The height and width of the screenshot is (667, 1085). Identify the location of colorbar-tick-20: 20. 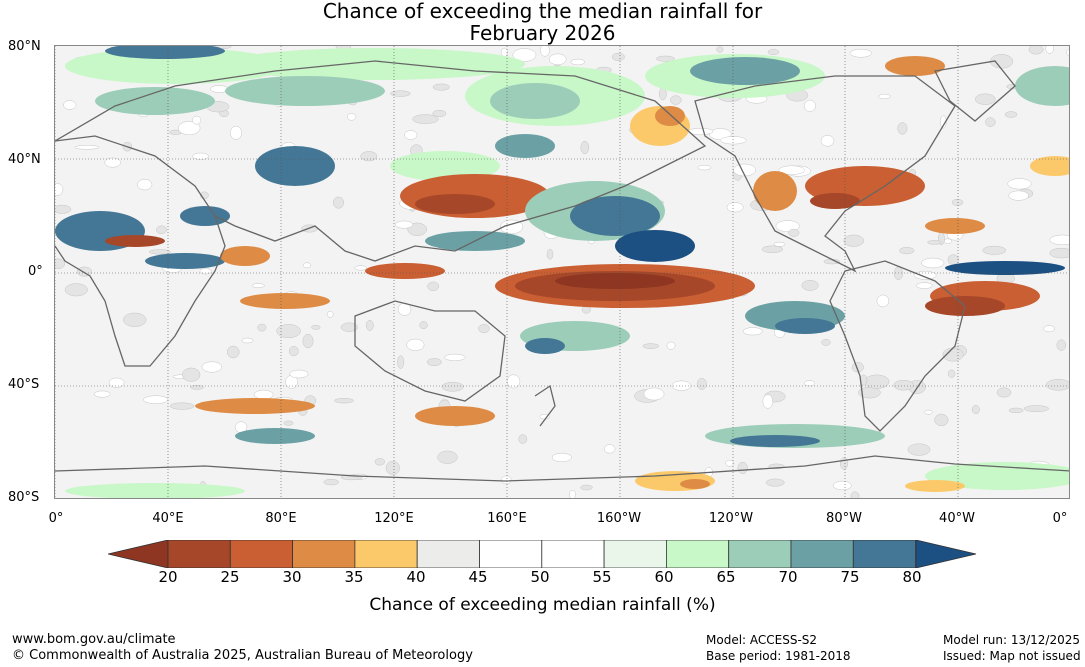
(168, 577).